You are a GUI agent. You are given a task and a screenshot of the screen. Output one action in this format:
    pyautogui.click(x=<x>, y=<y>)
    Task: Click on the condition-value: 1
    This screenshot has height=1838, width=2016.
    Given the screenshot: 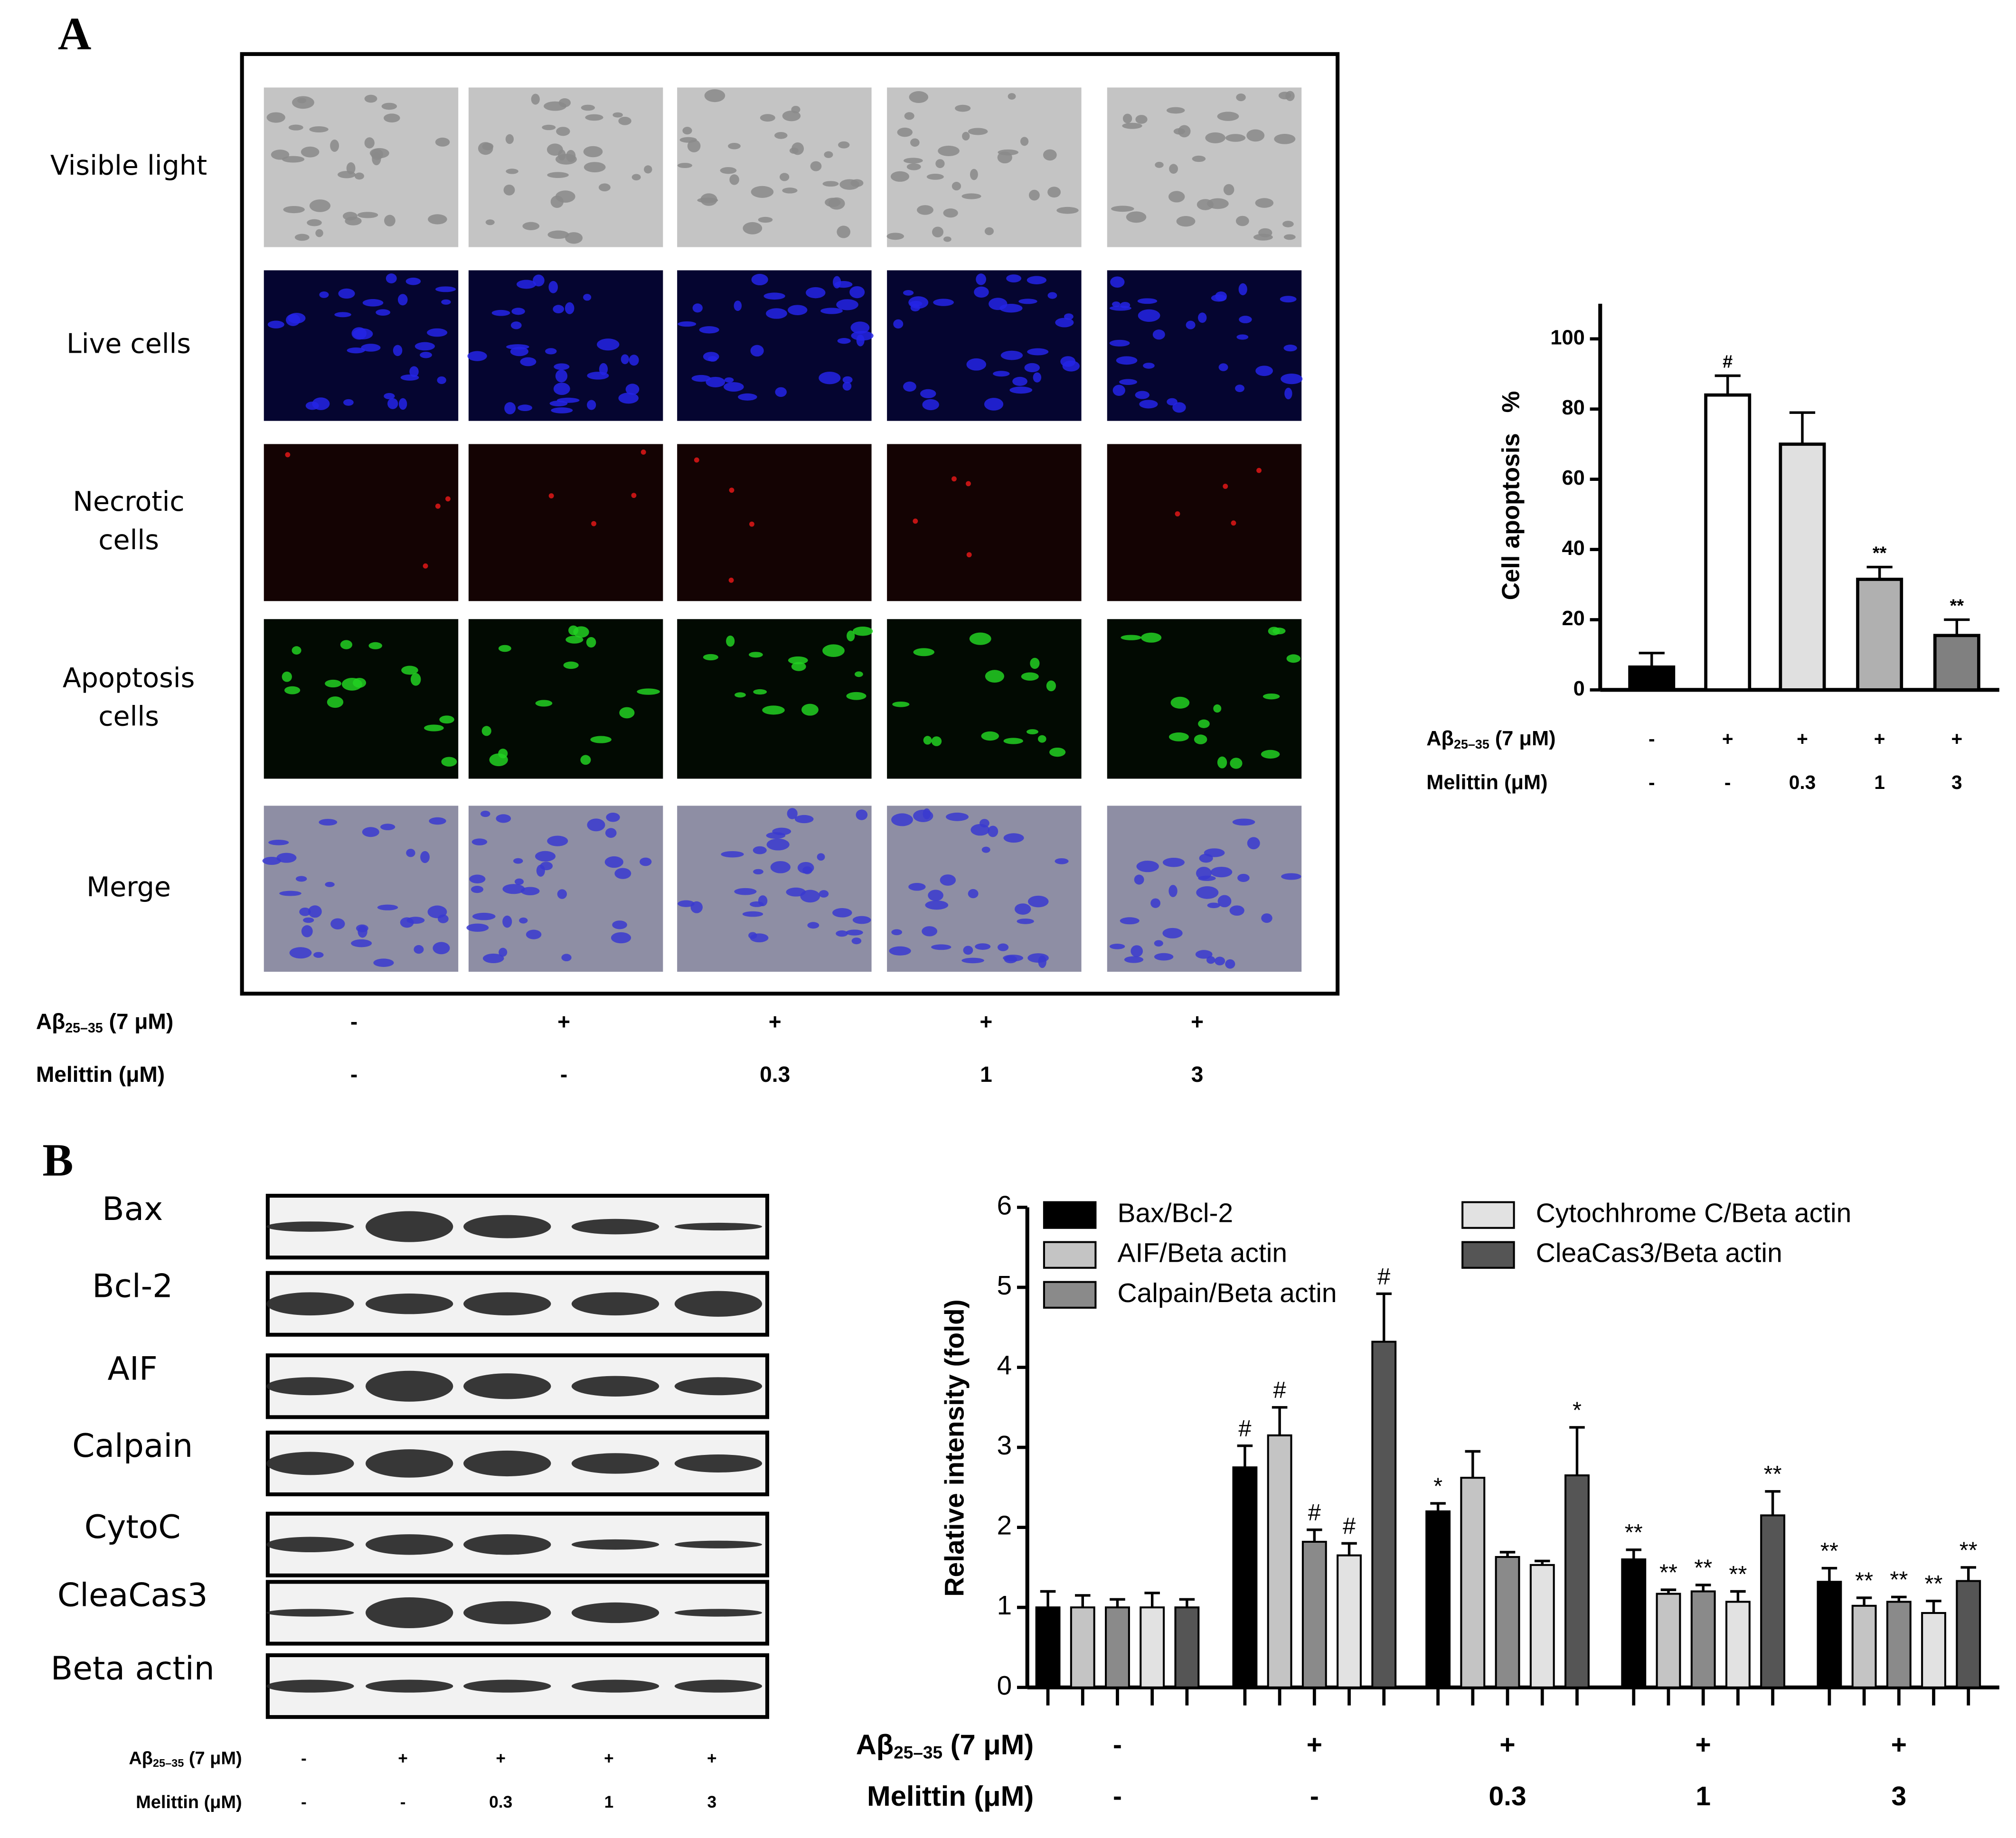 What is the action you would take?
    pyautogui.click(x=986, y=1074)
    